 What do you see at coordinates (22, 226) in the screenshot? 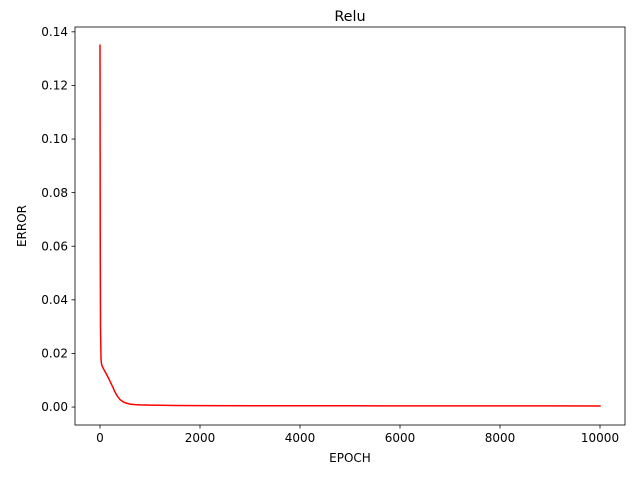
I see `y-axis-label: ERROR` at bounding box center [22, 226].